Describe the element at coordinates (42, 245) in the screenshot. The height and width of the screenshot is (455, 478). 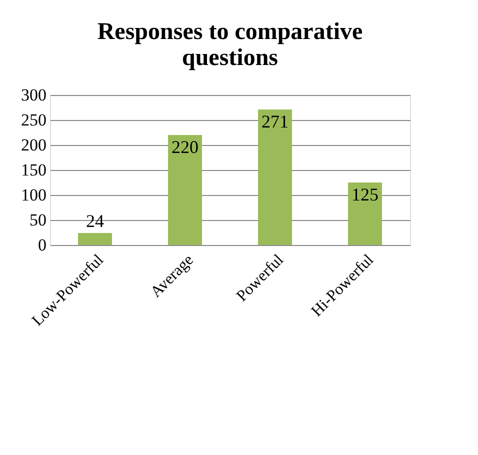
I see `y-tick-label: 0` at that location.